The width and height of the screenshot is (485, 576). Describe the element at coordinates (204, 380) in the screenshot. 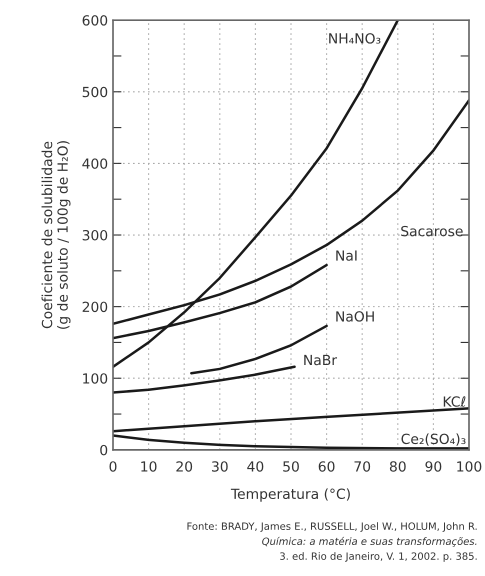

I see `line-series` at that location.